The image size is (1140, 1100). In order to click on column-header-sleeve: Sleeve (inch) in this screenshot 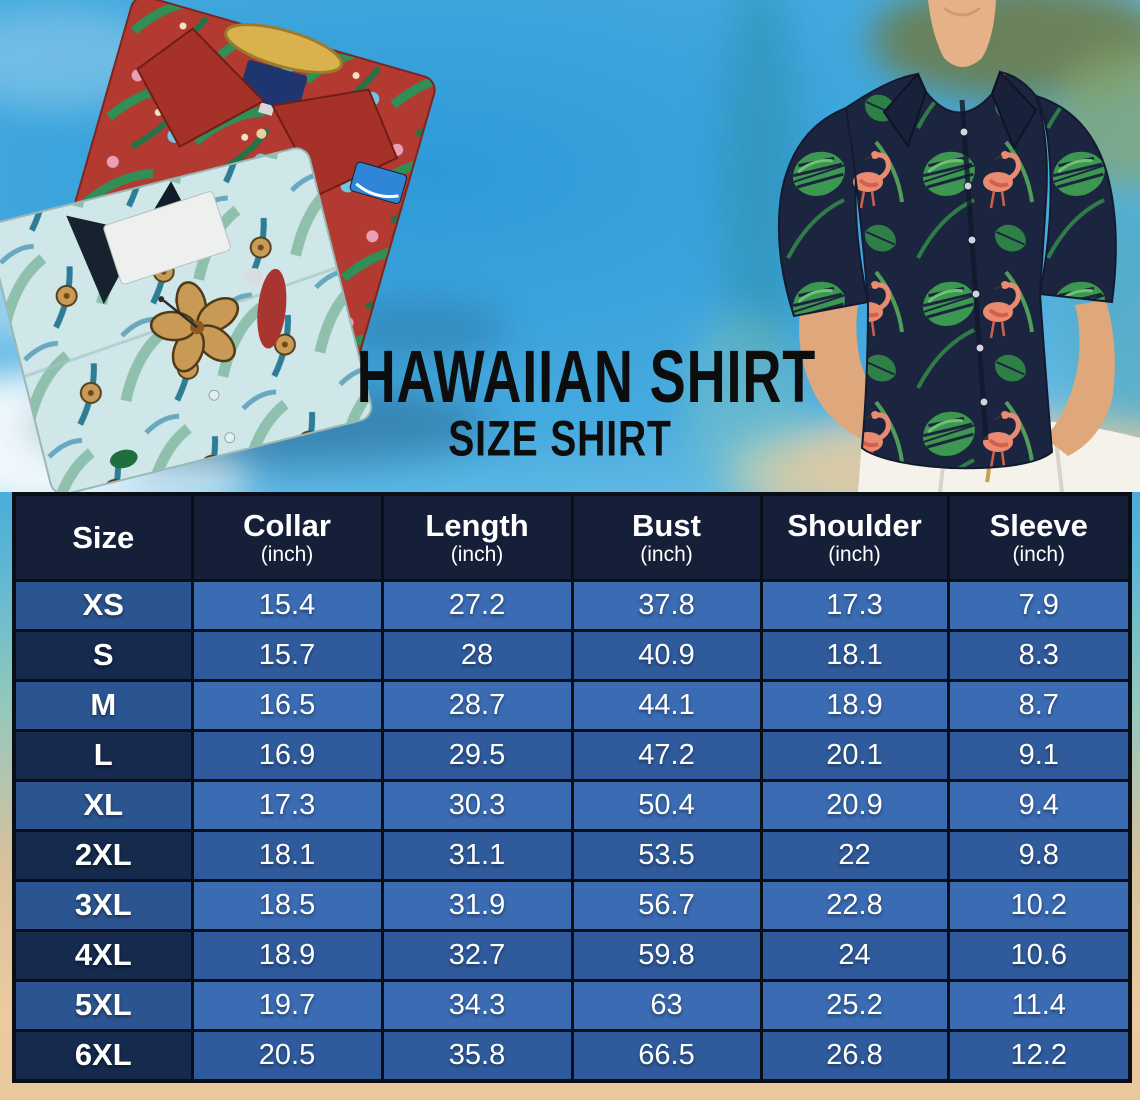, I will do `click(1039, 537)`.